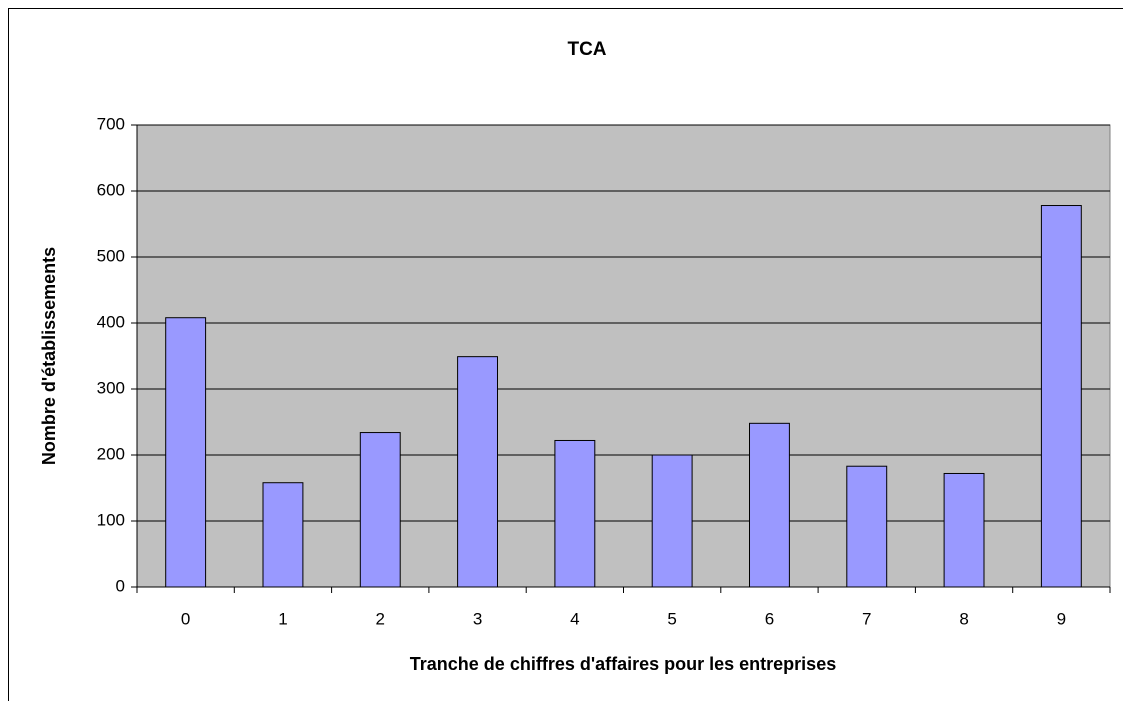 The image size is (1123, 701). I want to click on y-tick-label: 100, so click(111, 519).